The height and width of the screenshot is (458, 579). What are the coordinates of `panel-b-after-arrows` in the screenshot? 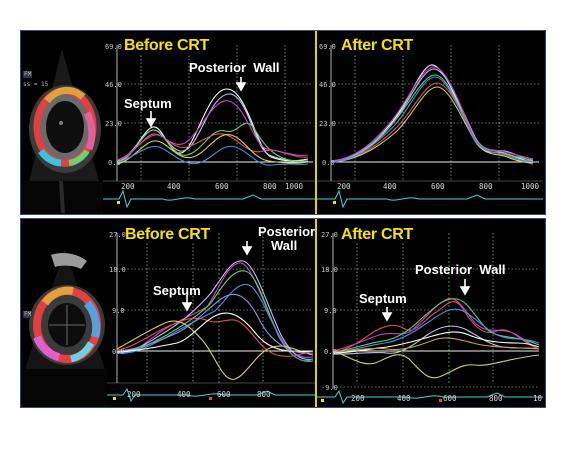 It's located at (426, 300).